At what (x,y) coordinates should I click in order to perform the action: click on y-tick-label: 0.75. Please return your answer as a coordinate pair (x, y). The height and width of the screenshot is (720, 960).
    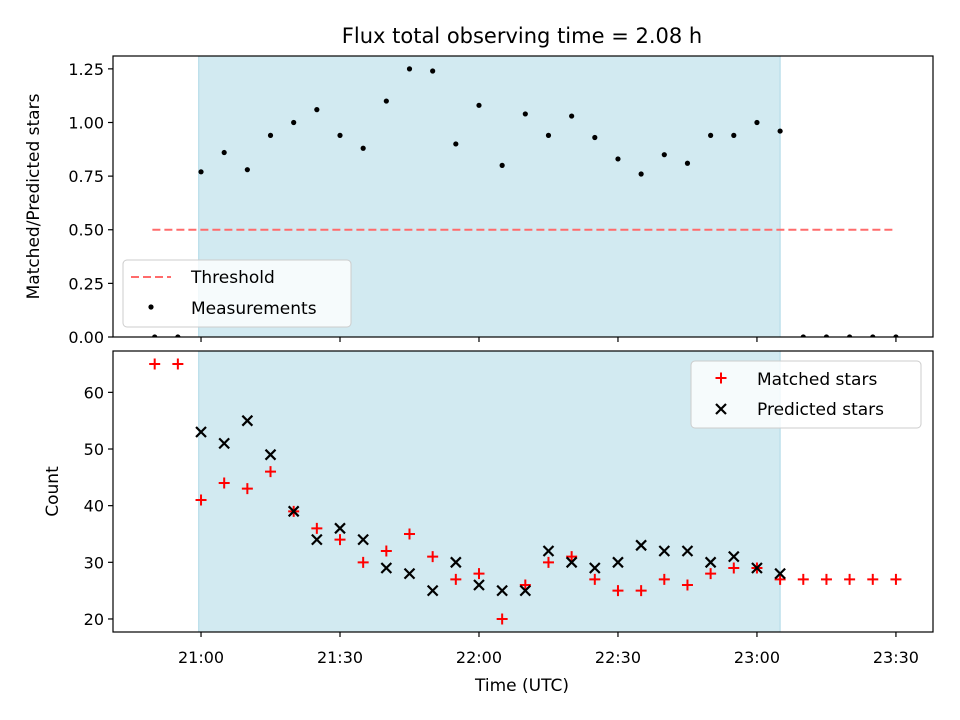
    Looking at the image, I should click on (86, 176).